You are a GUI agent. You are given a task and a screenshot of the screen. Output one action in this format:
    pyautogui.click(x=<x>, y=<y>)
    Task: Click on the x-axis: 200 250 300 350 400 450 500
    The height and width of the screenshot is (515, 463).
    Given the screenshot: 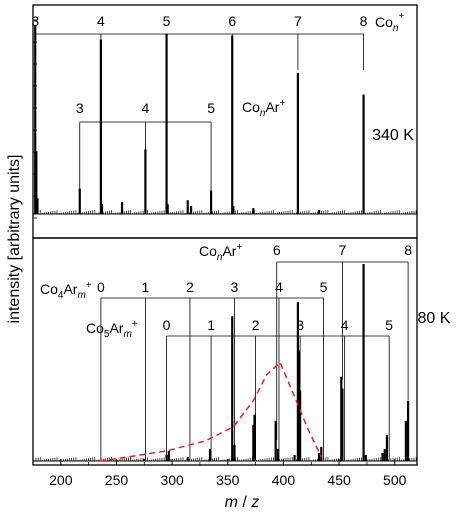 What is the action you would take?
    pyautogui.click(x=219, y=473)
    